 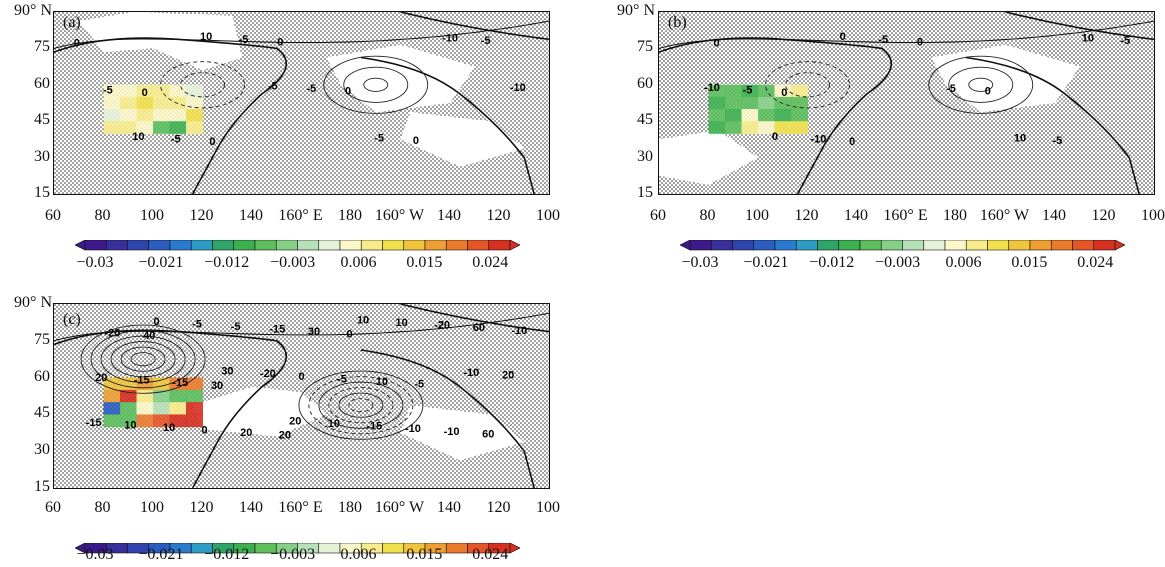 What do you see at coordinates (490, 262) in the screenshot?
I see `colorbar-tick-label: 0.024` at bounding box center [490, 262].